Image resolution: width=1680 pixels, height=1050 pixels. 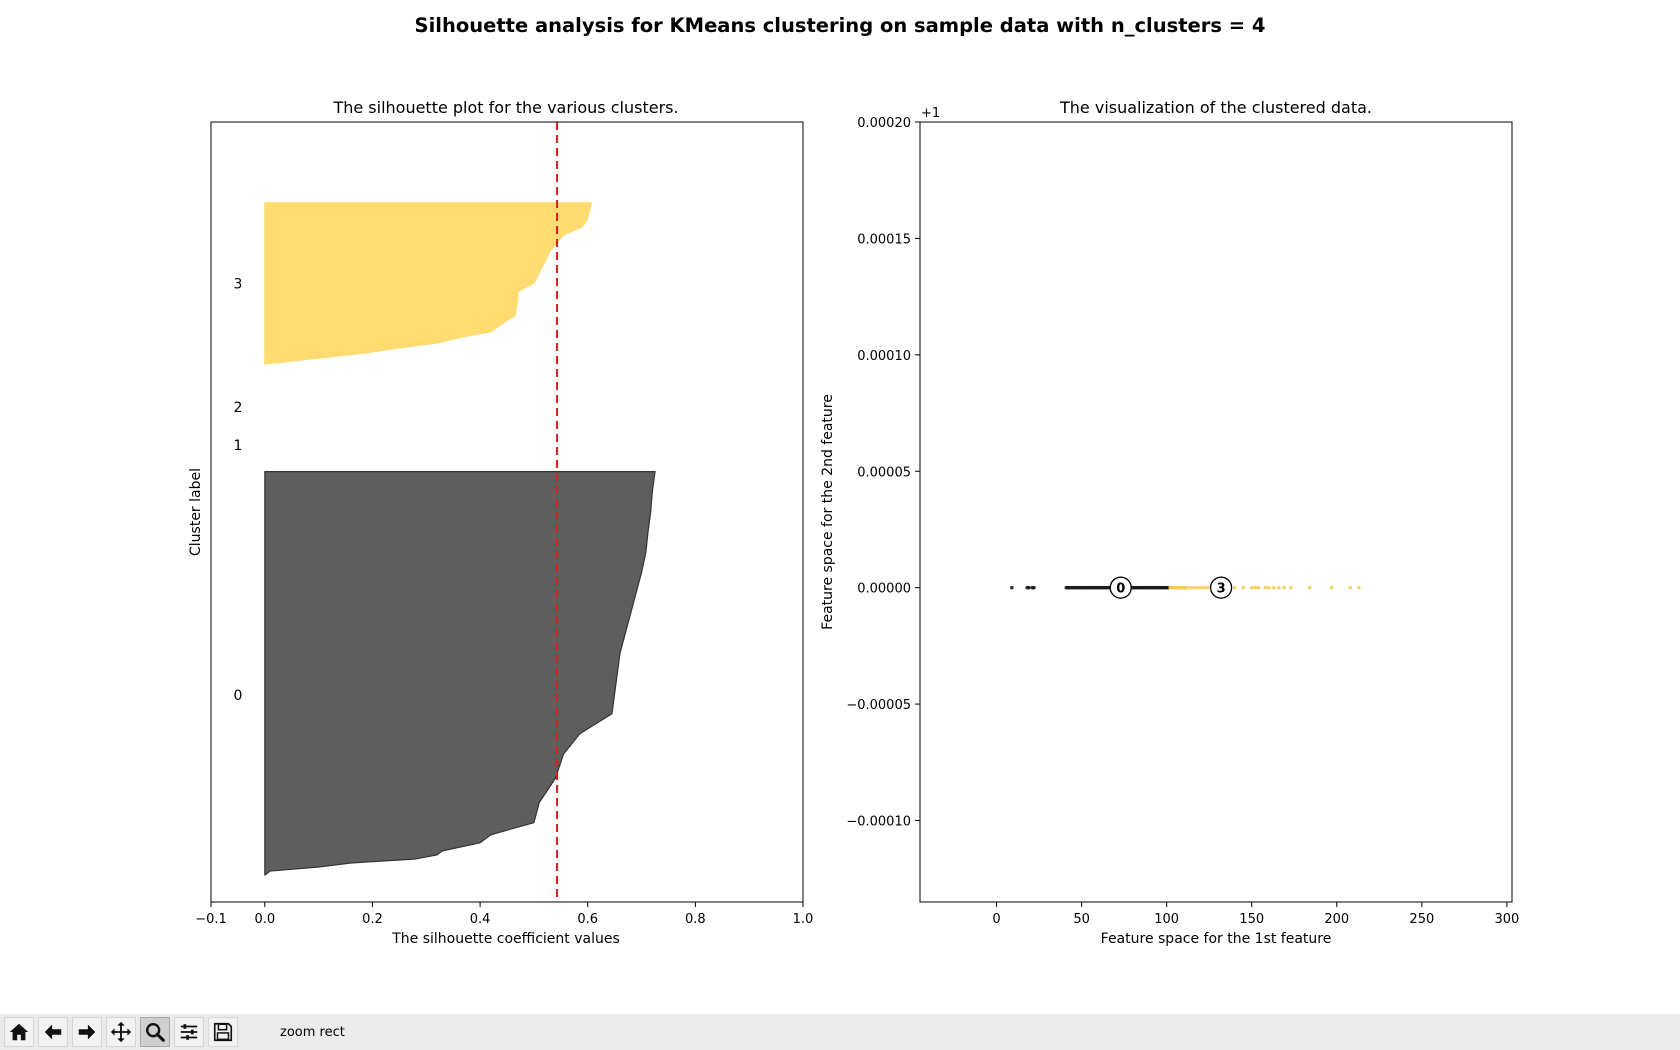 I want to click on scatter-xtick-label: 200, so click(x=1336, y=919).